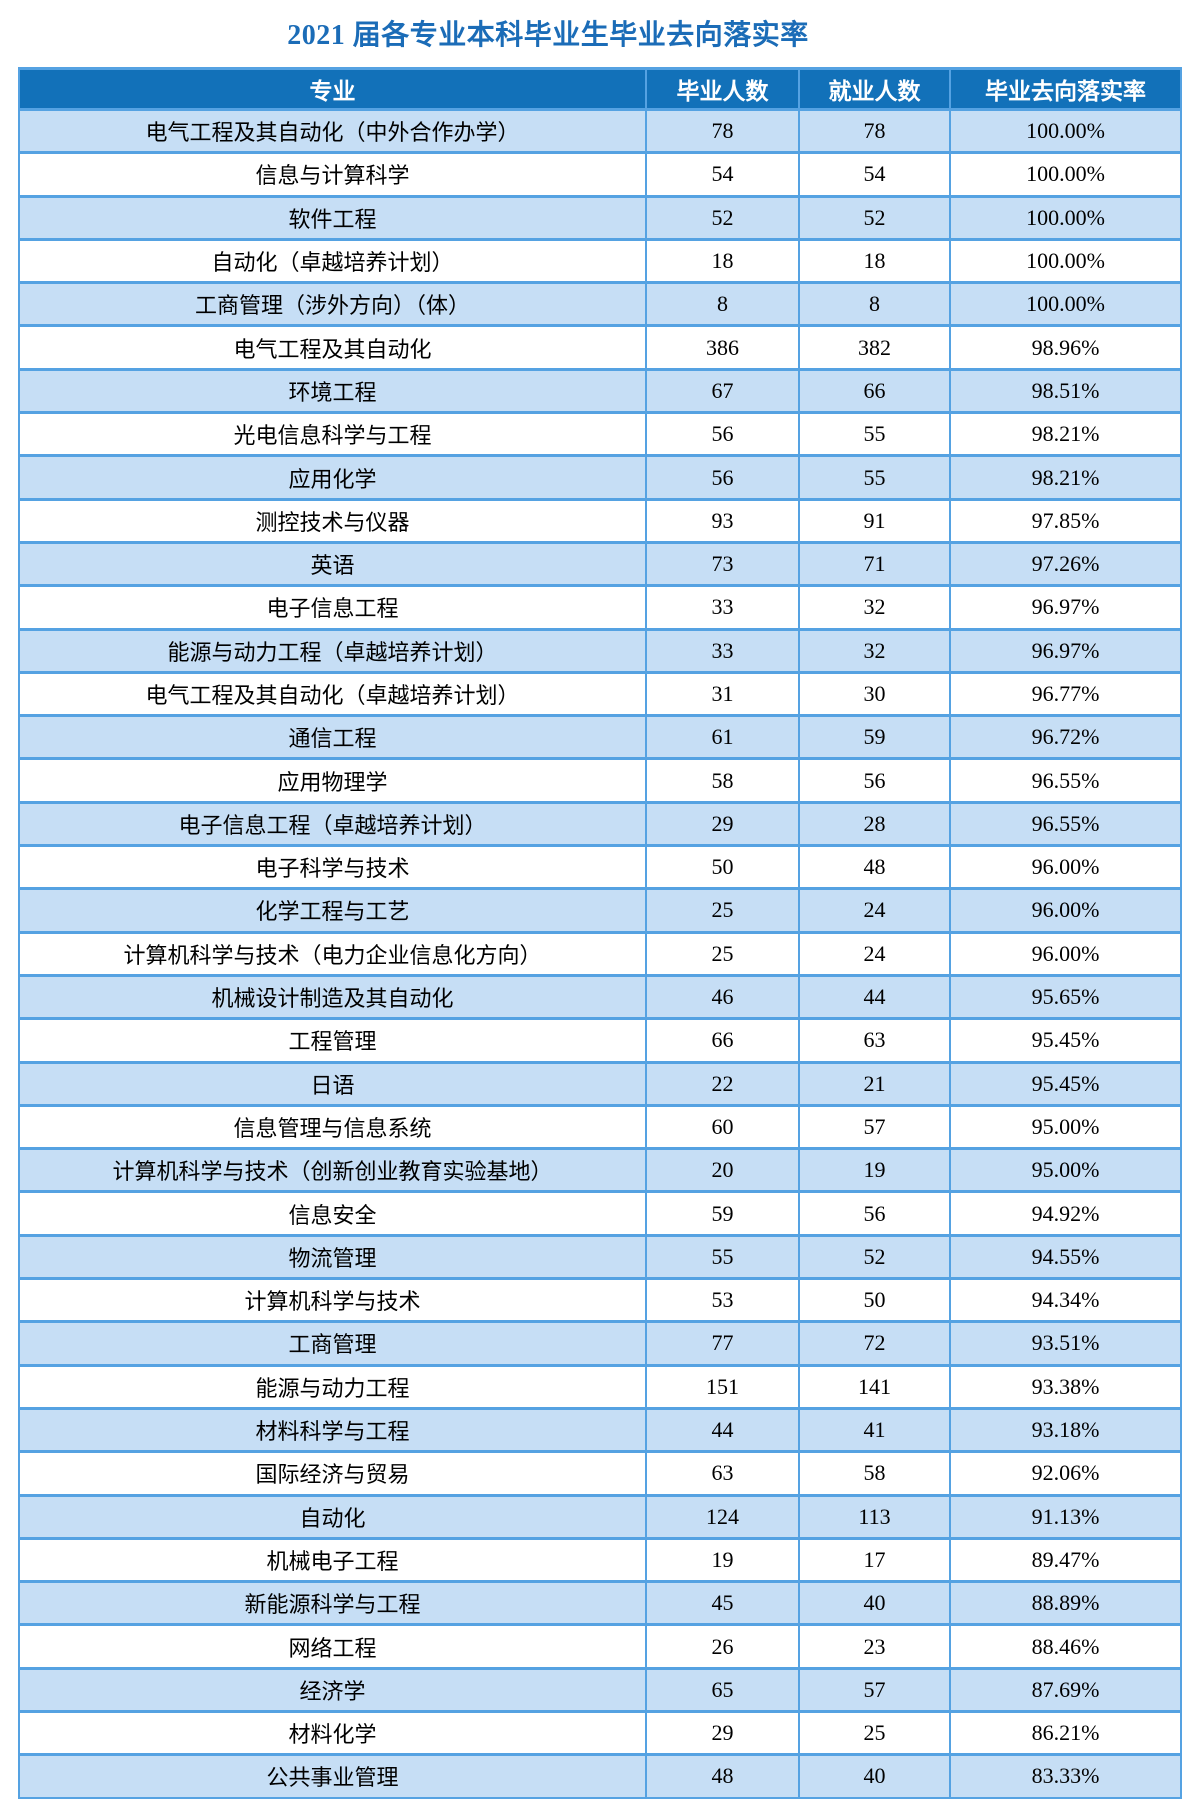 This screenshot has height=1799, width=1200. Describe the element at coordinates (722, 1733) in the screenshot. I see `graduates-cell: 29` at that location.